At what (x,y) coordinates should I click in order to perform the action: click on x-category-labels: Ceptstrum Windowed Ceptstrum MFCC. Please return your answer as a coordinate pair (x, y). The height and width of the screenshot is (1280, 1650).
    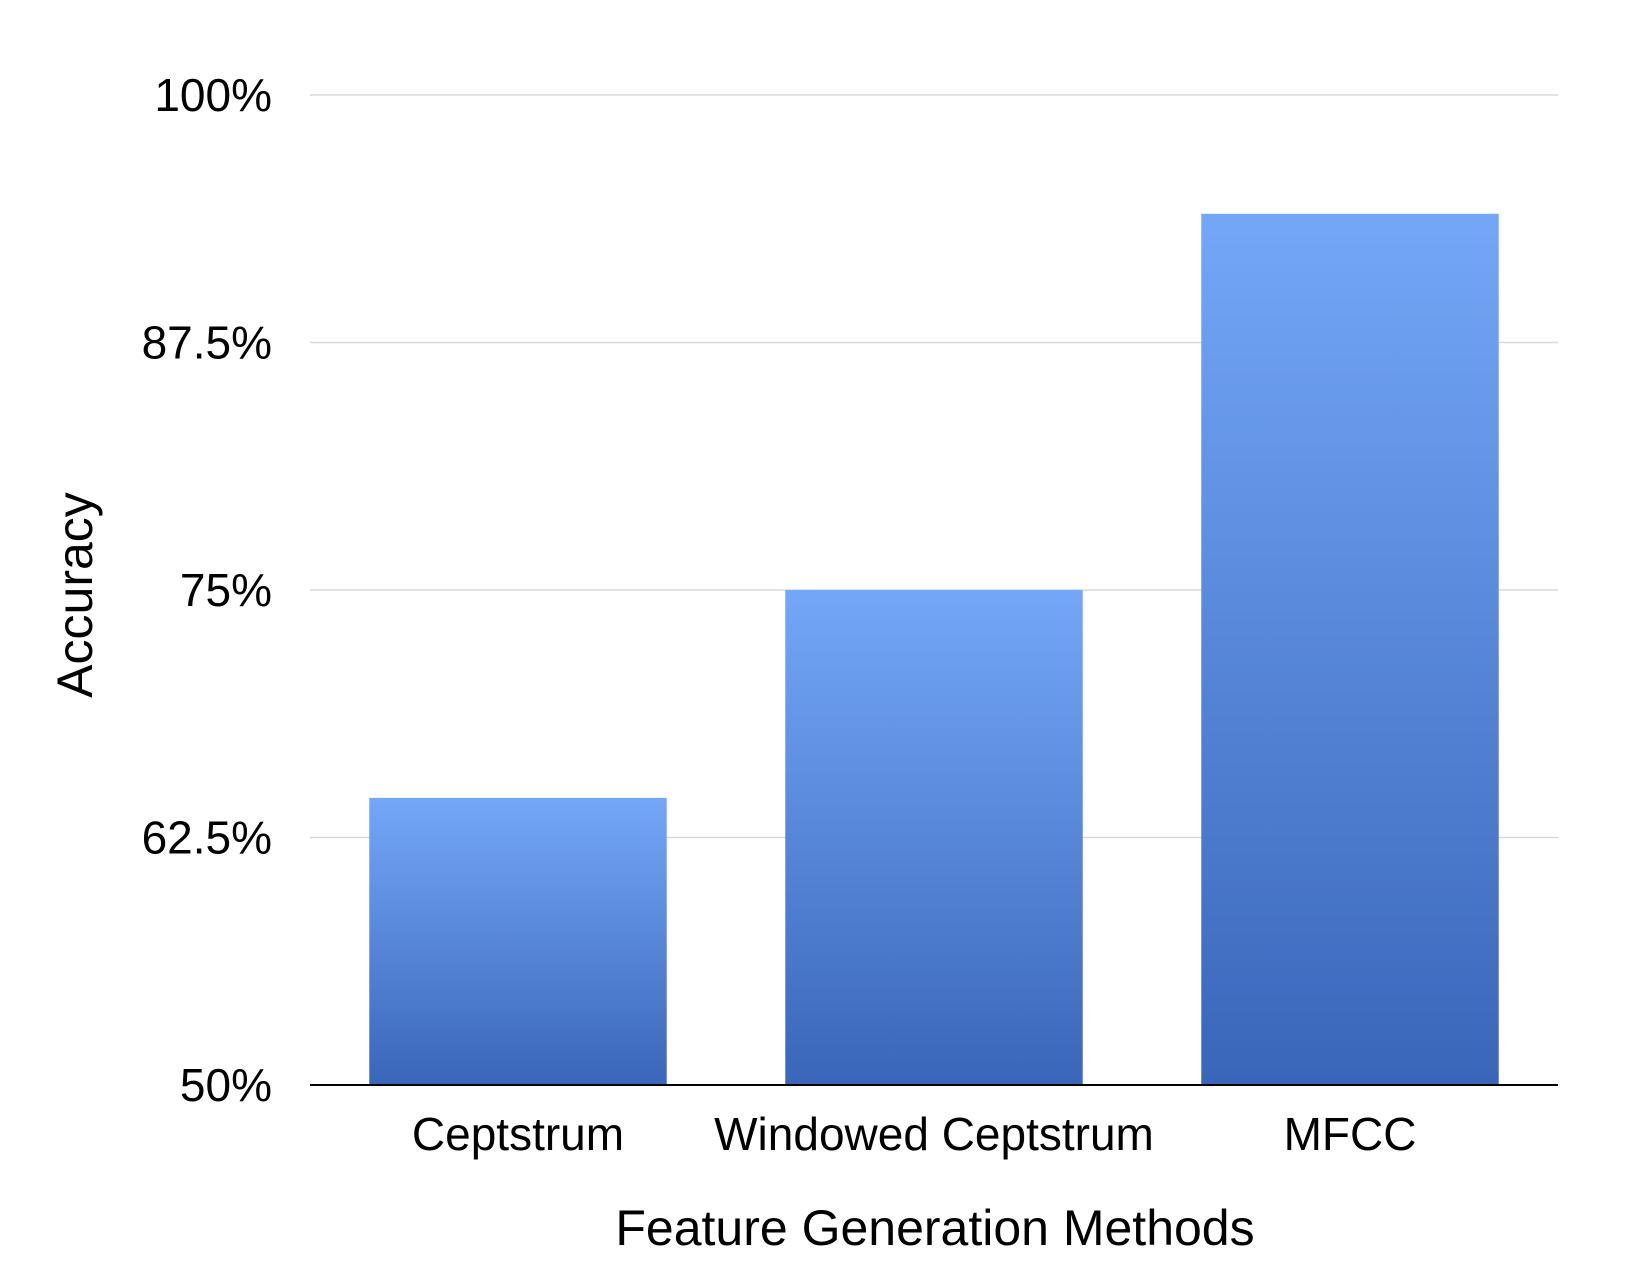
    Looking at the image, I should click on (914, 1134).